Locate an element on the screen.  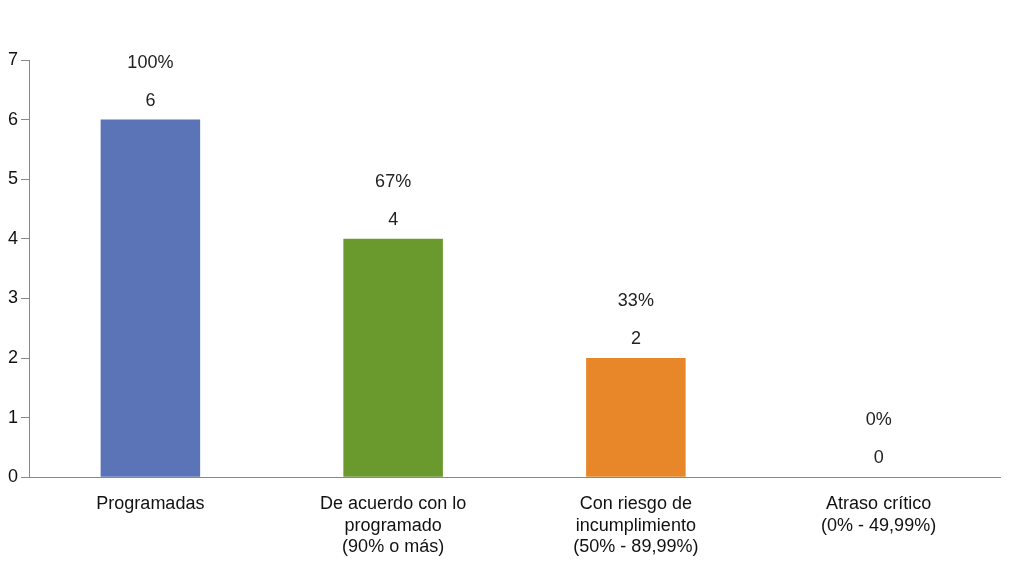
y-tick-label: 0 is located at coordinates (13, 476).